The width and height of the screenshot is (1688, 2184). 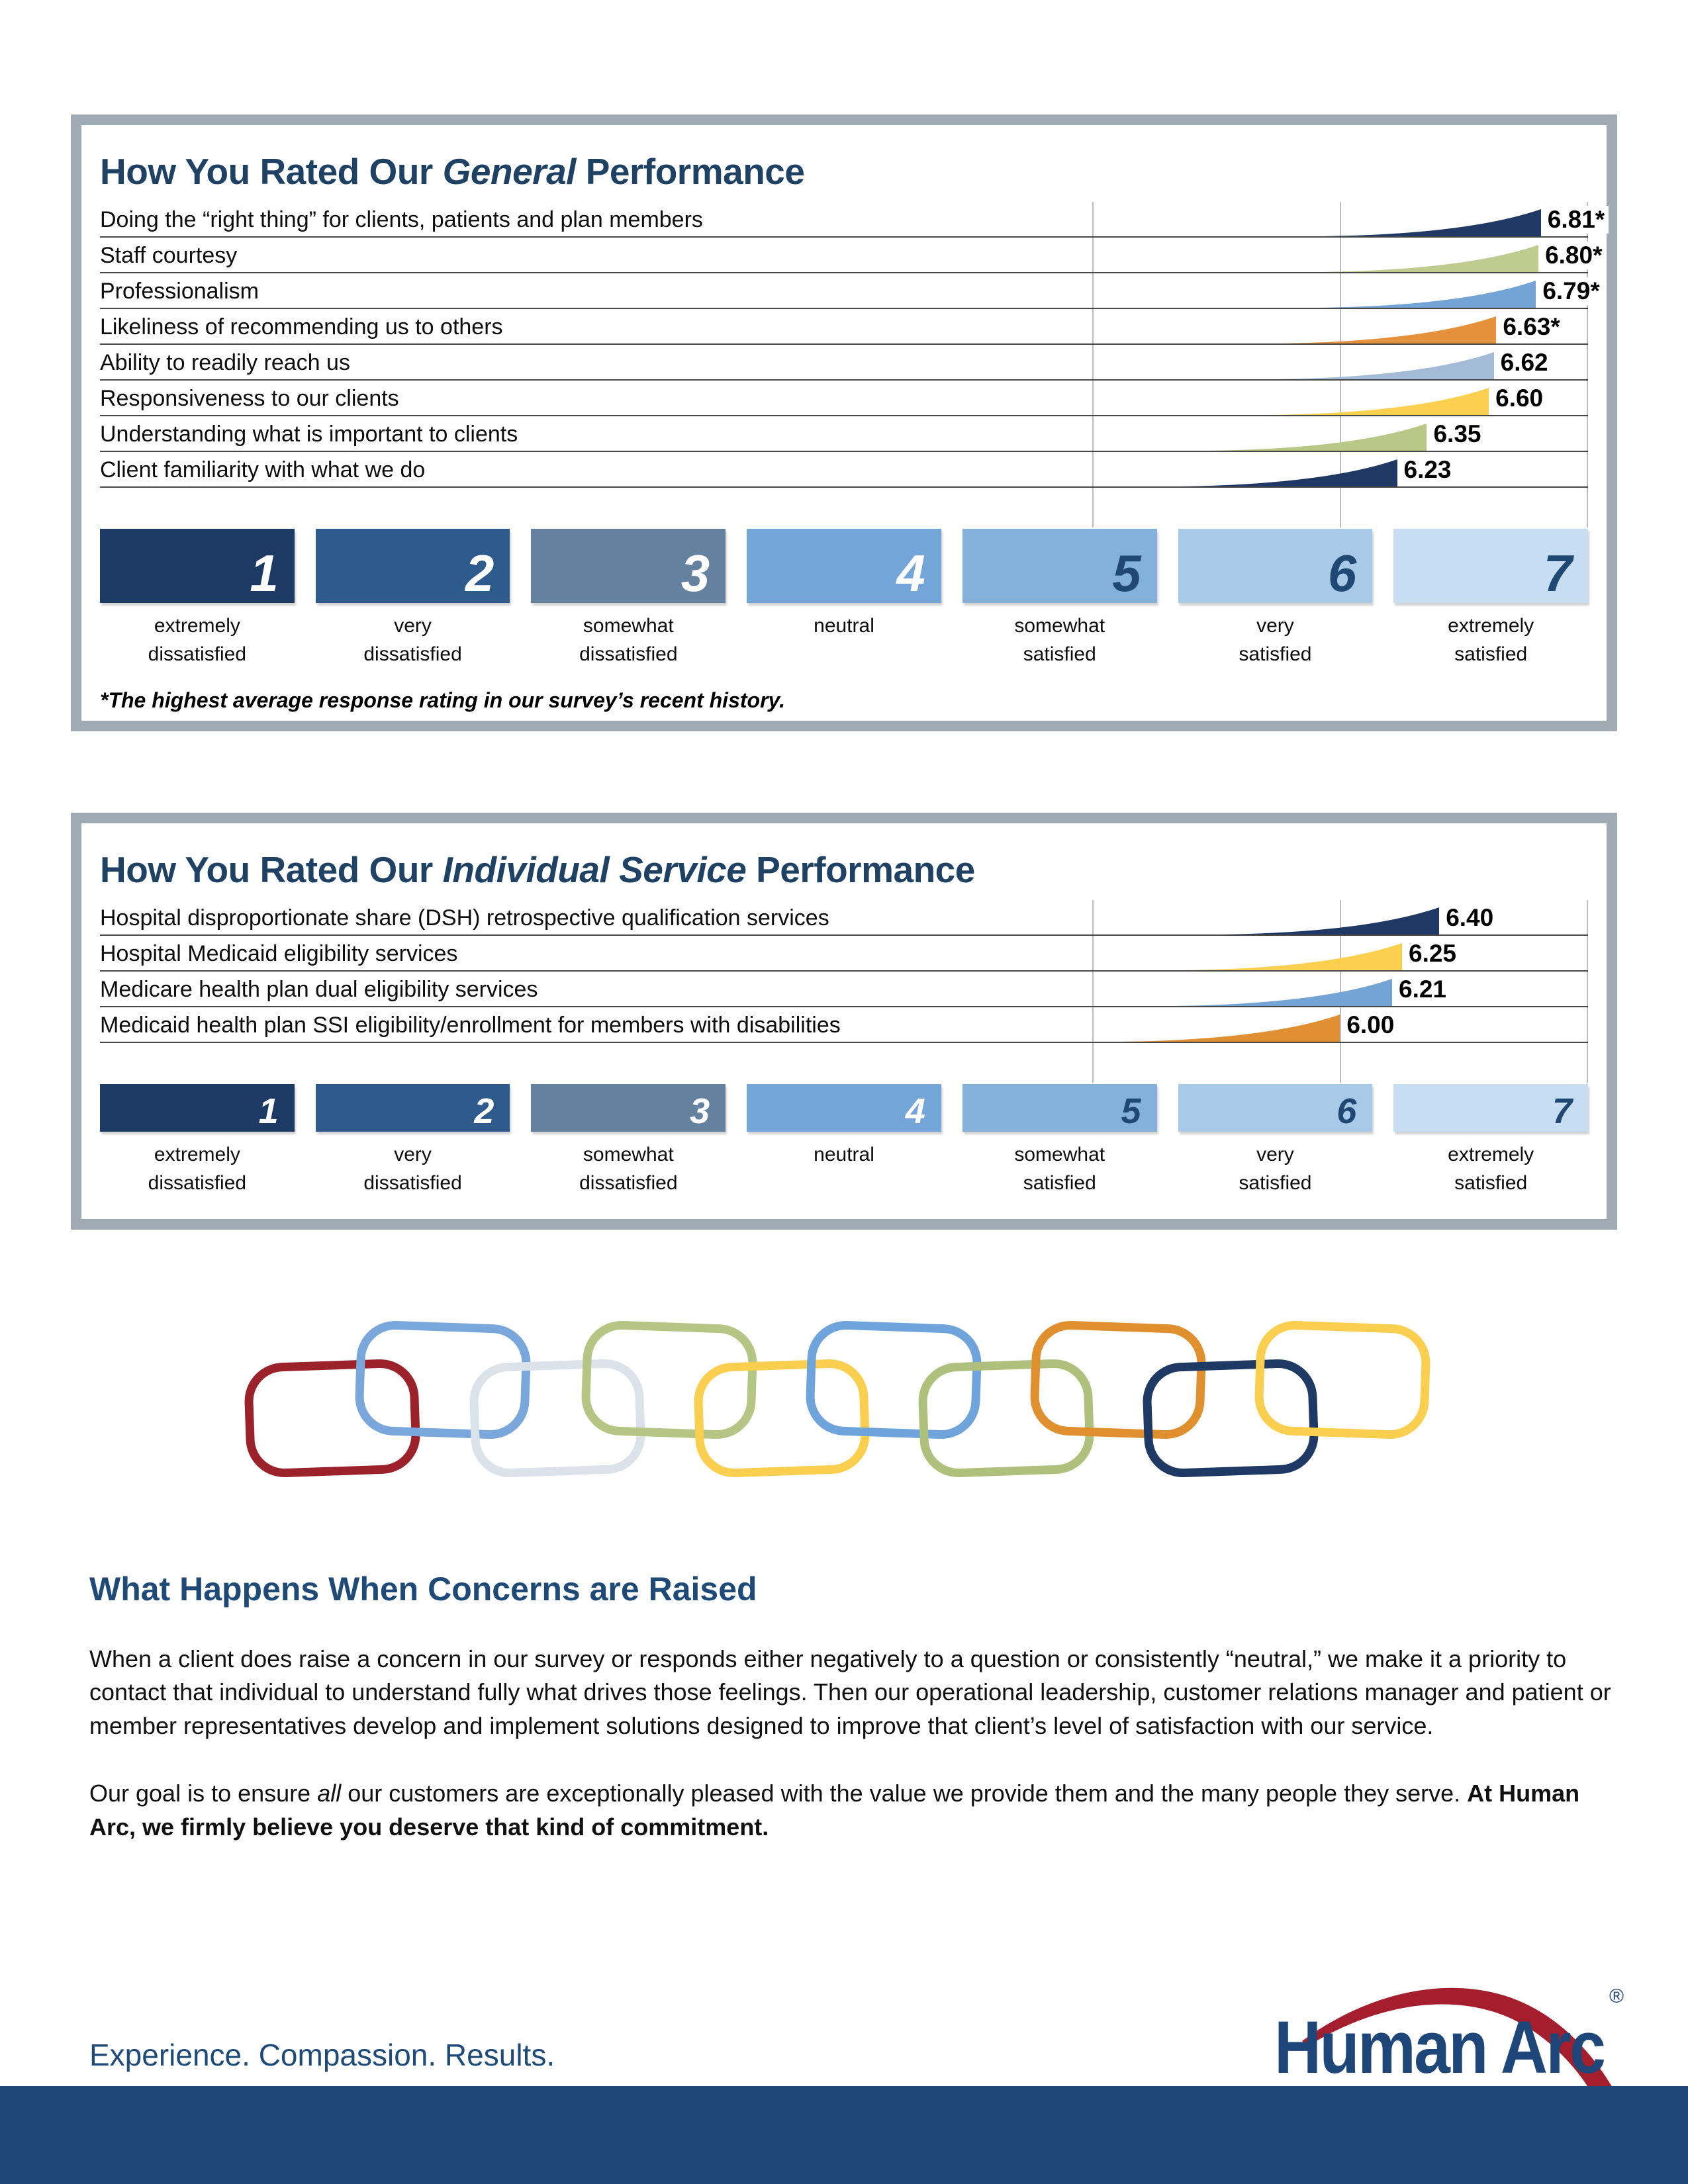 I want to click on row-value: 6.60, so click(x=1520, y=398).